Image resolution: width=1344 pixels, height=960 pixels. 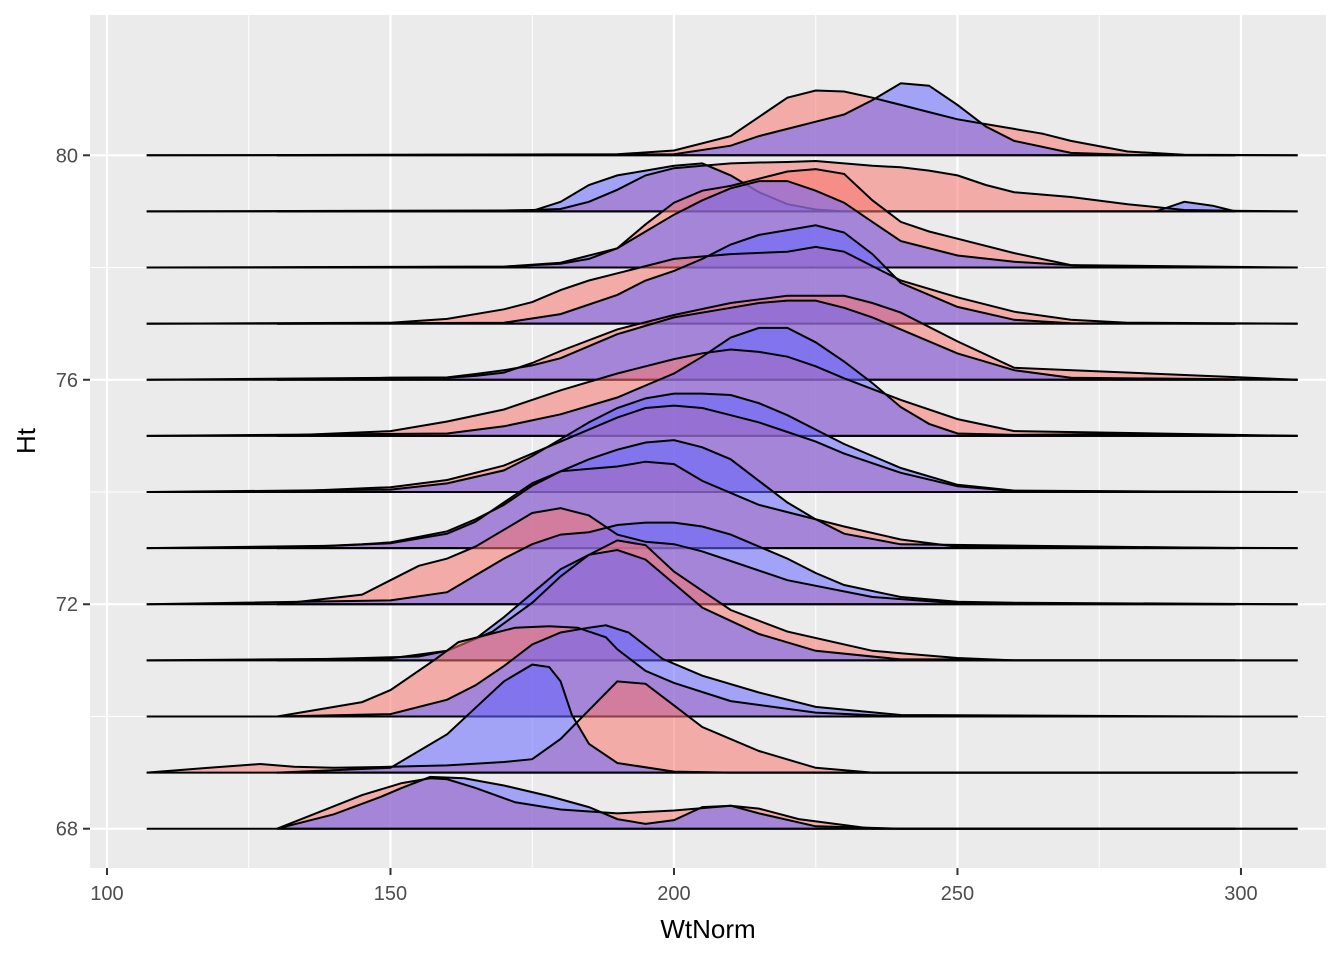 What do you see at coordinates (957, 894) in the screenshot?
I see `x-tick-label: 250` at bounding box center [957, 894].